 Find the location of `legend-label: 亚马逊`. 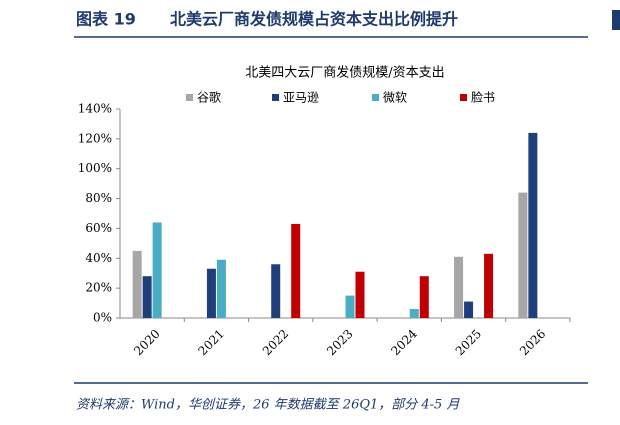

legend-label: 亚马逊 is located at coordinates (301, 98).